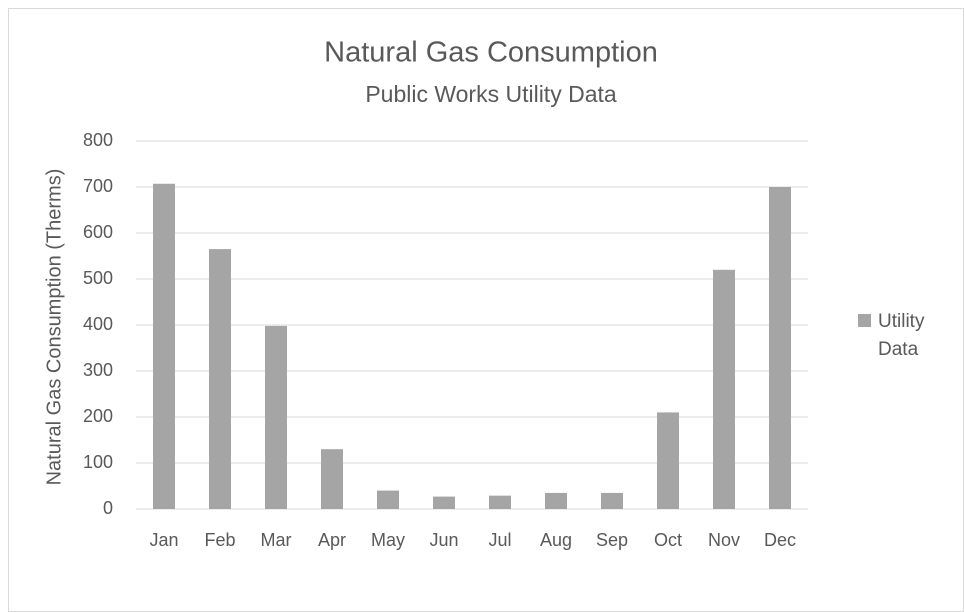  Describe the element at coordinates (668, 540) in the screenshot. I see `x-tick-label: Oct` at that location.